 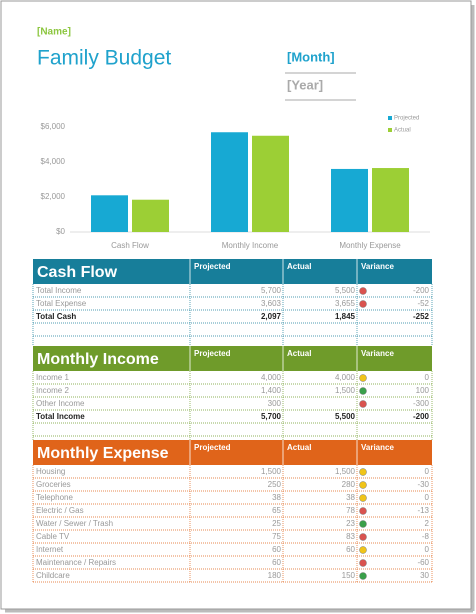 What do you see at coordinates (421, 316) in the screenshot?
I see `variance-cell: -252` at bounding box center [421, 316].